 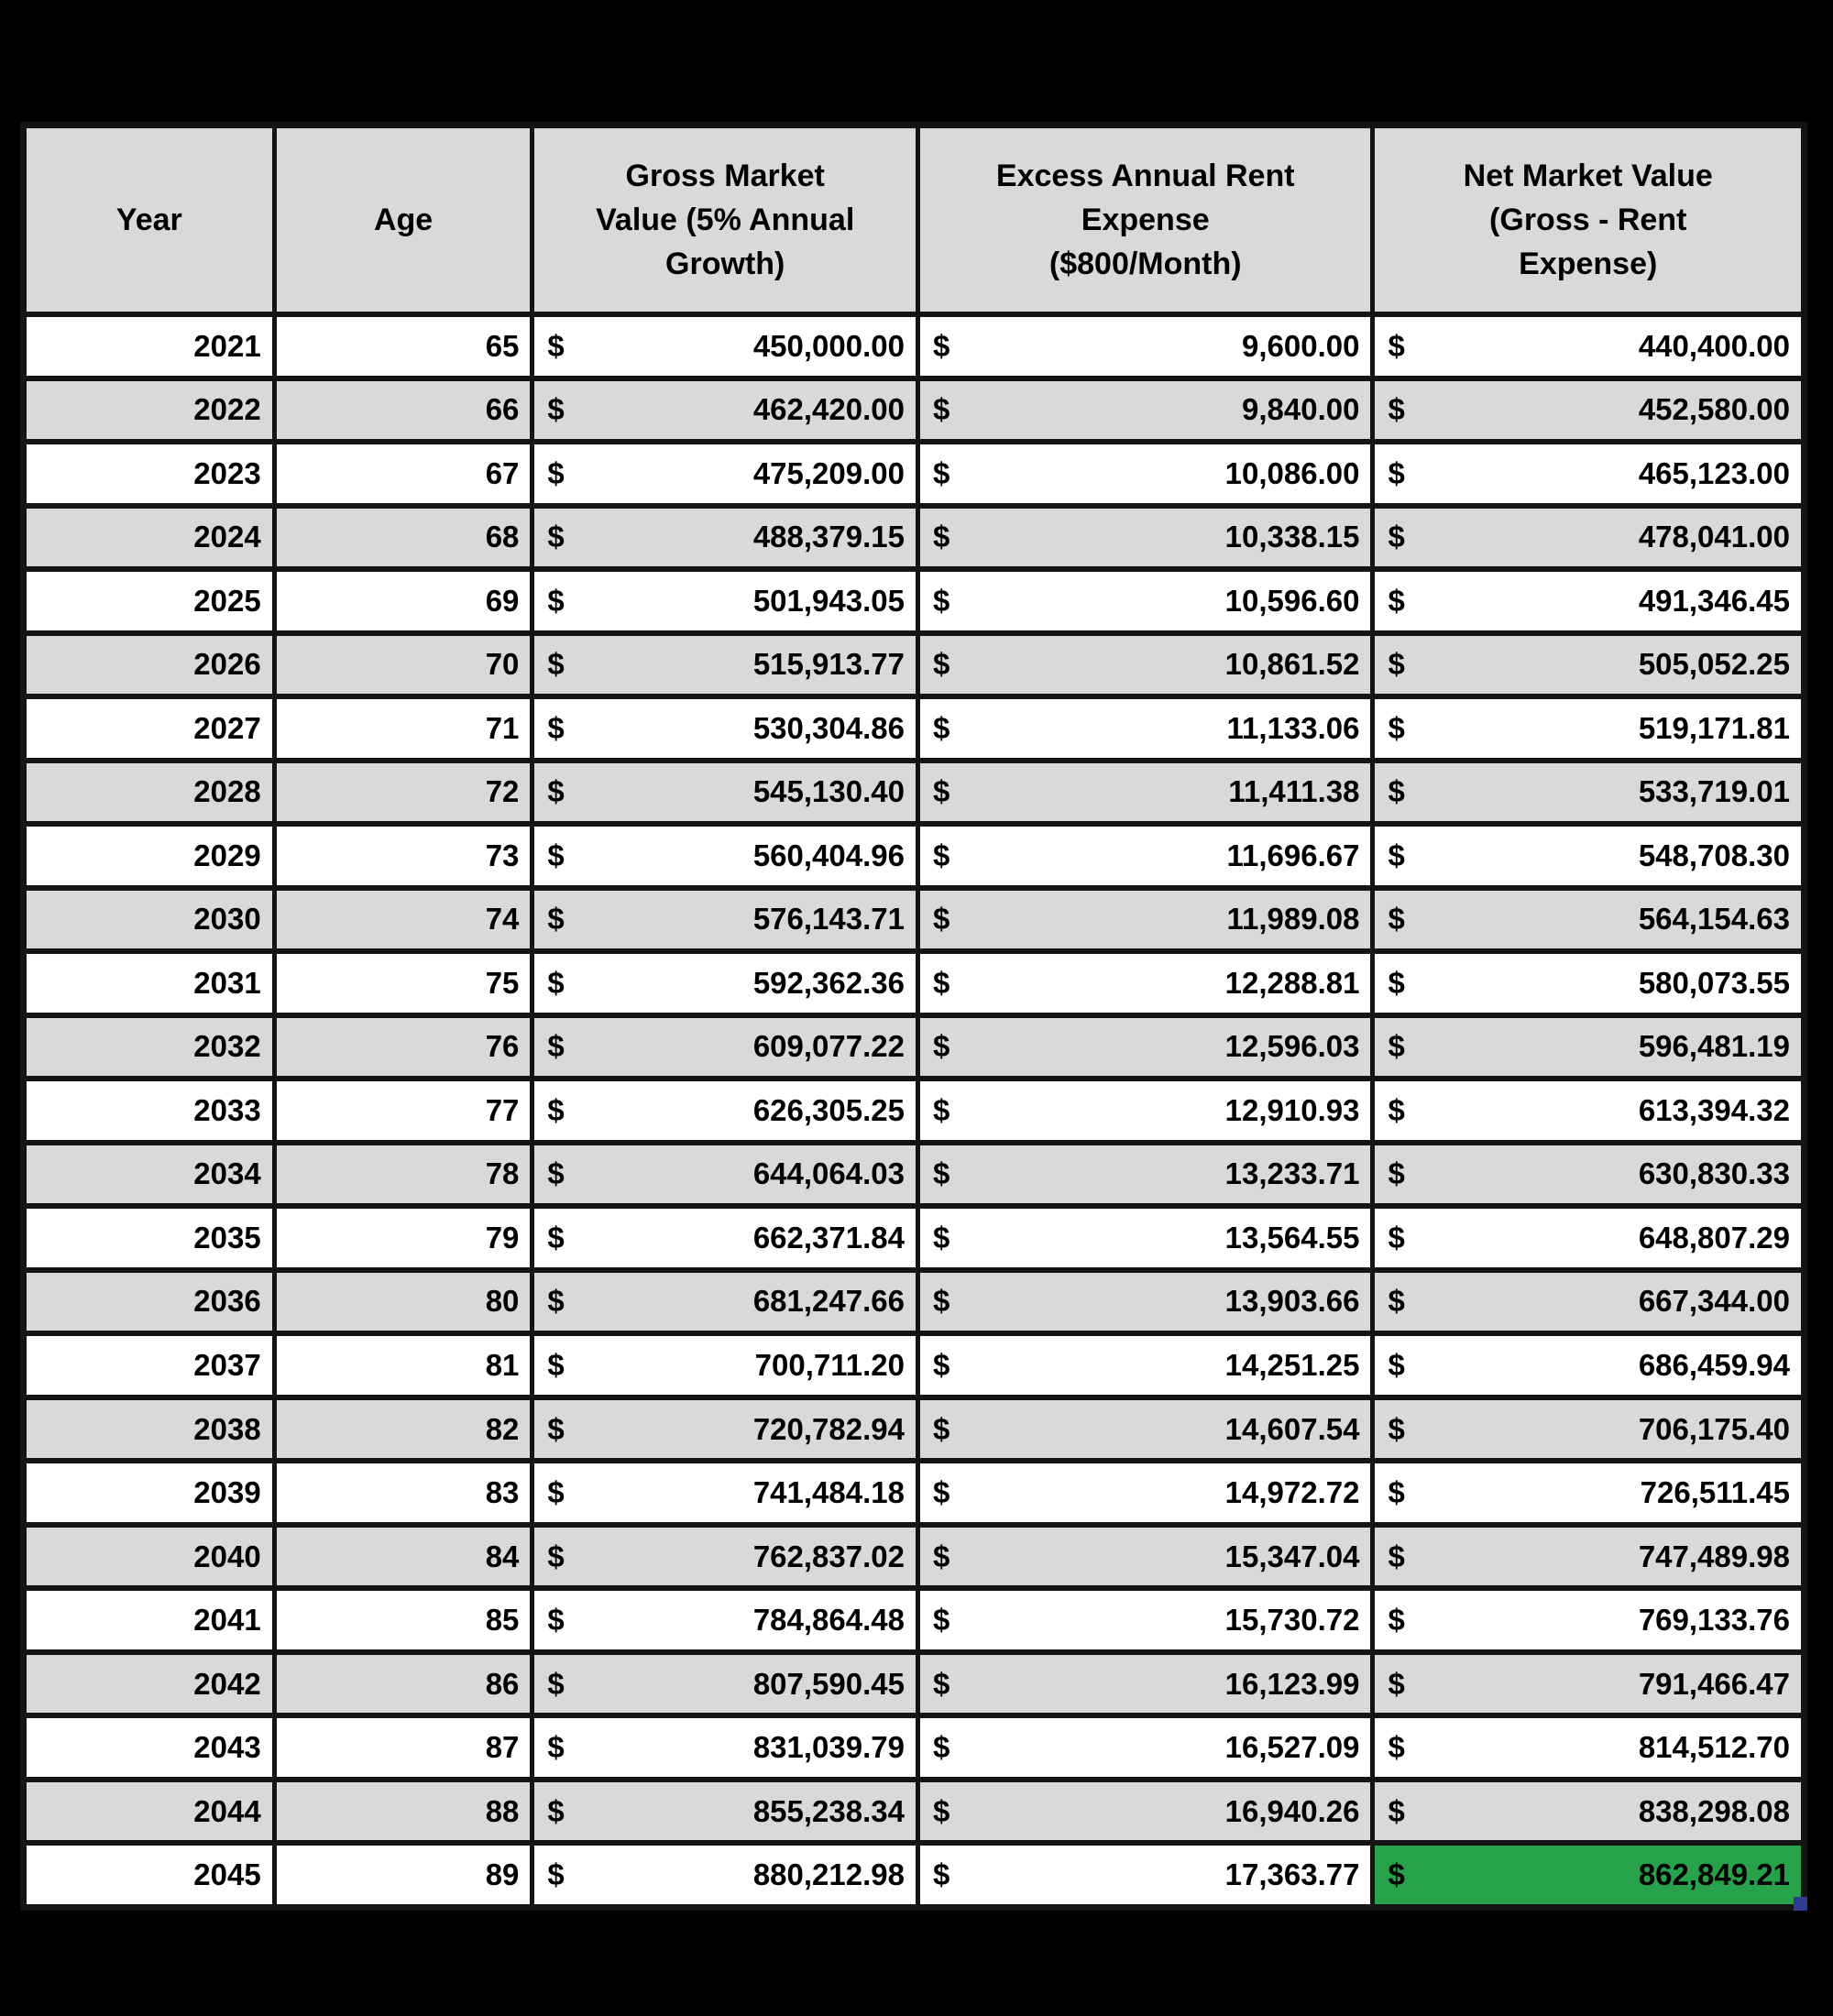 I want to click on year-cell: 2042, so click(x=149, y=1684).